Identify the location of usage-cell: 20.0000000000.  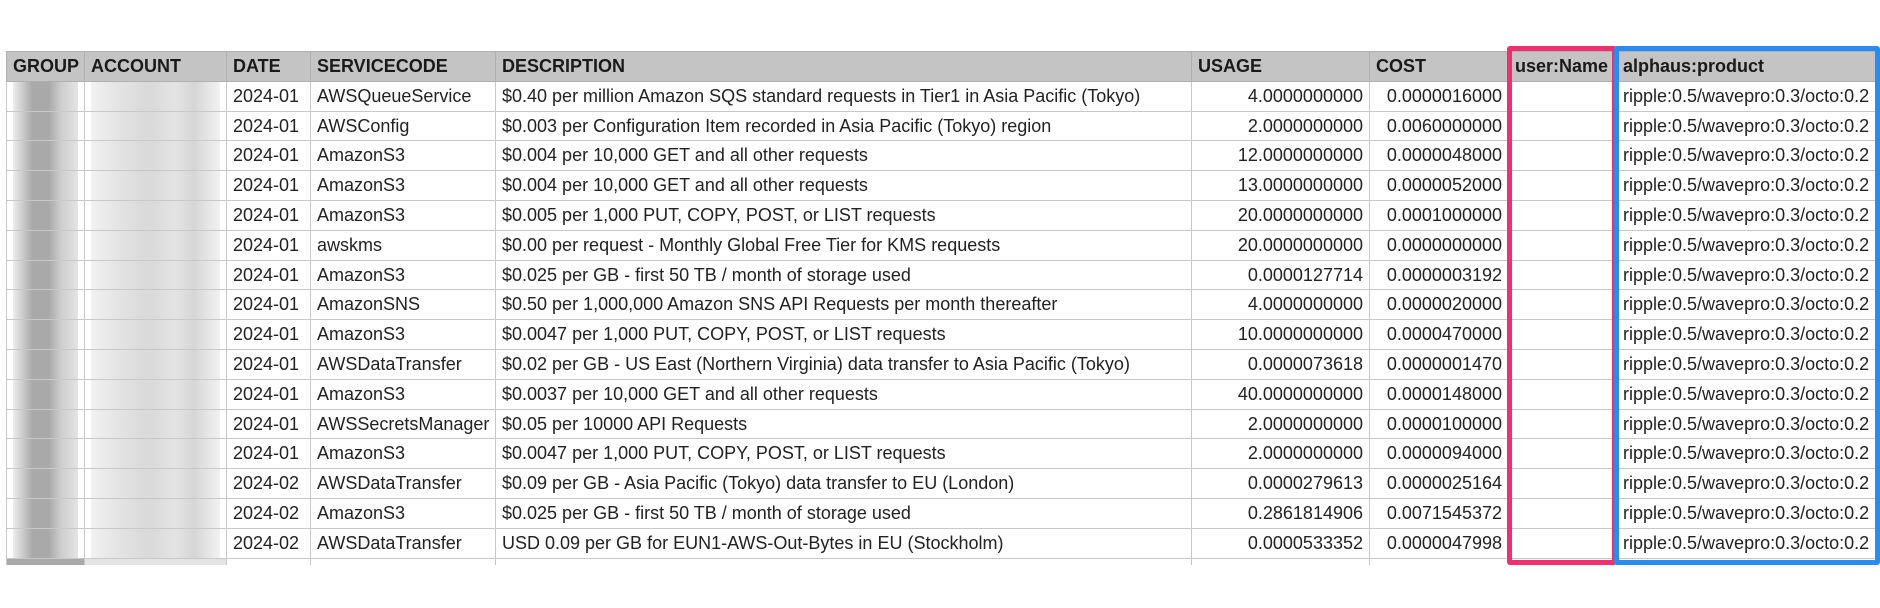
(1280, 215).